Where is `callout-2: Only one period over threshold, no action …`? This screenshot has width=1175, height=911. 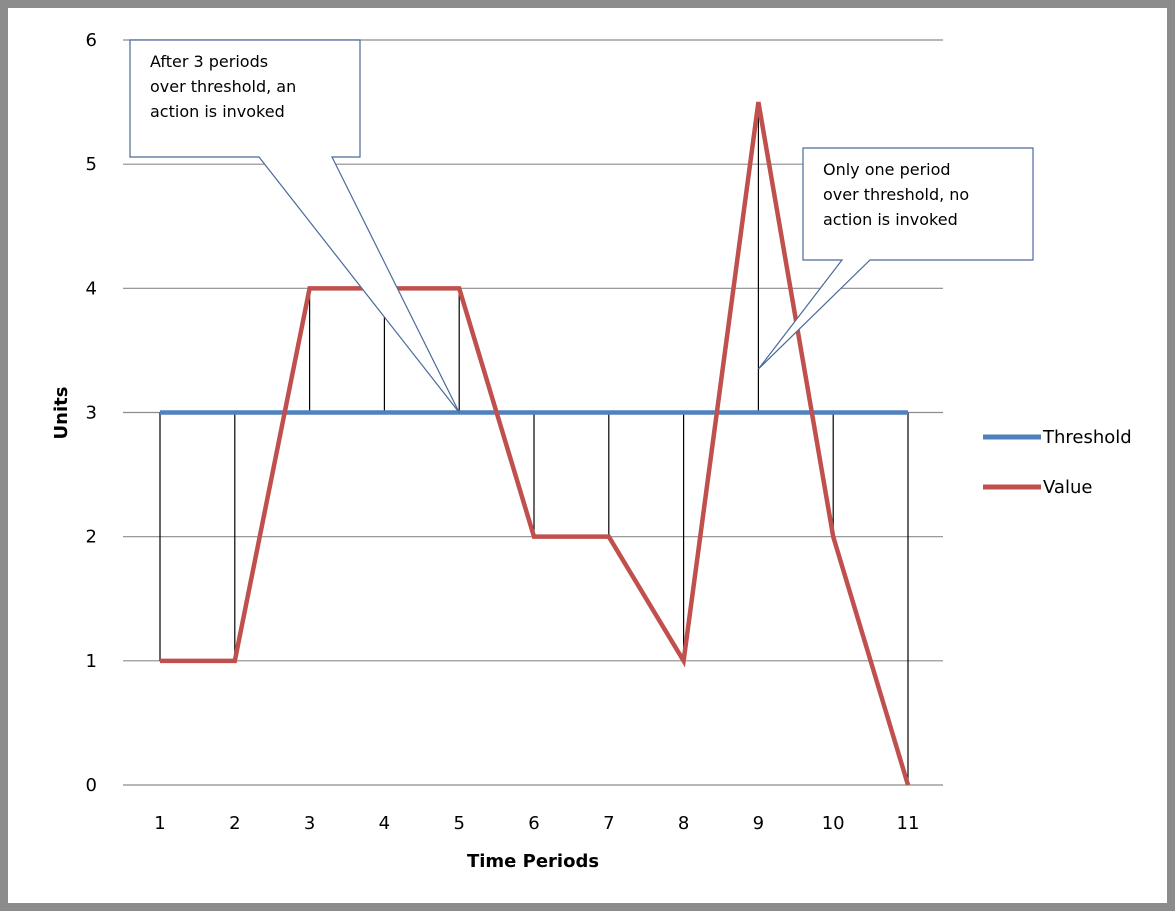
callout-2: Only one period over threshold, no action … is located at coordinates (895, 258).